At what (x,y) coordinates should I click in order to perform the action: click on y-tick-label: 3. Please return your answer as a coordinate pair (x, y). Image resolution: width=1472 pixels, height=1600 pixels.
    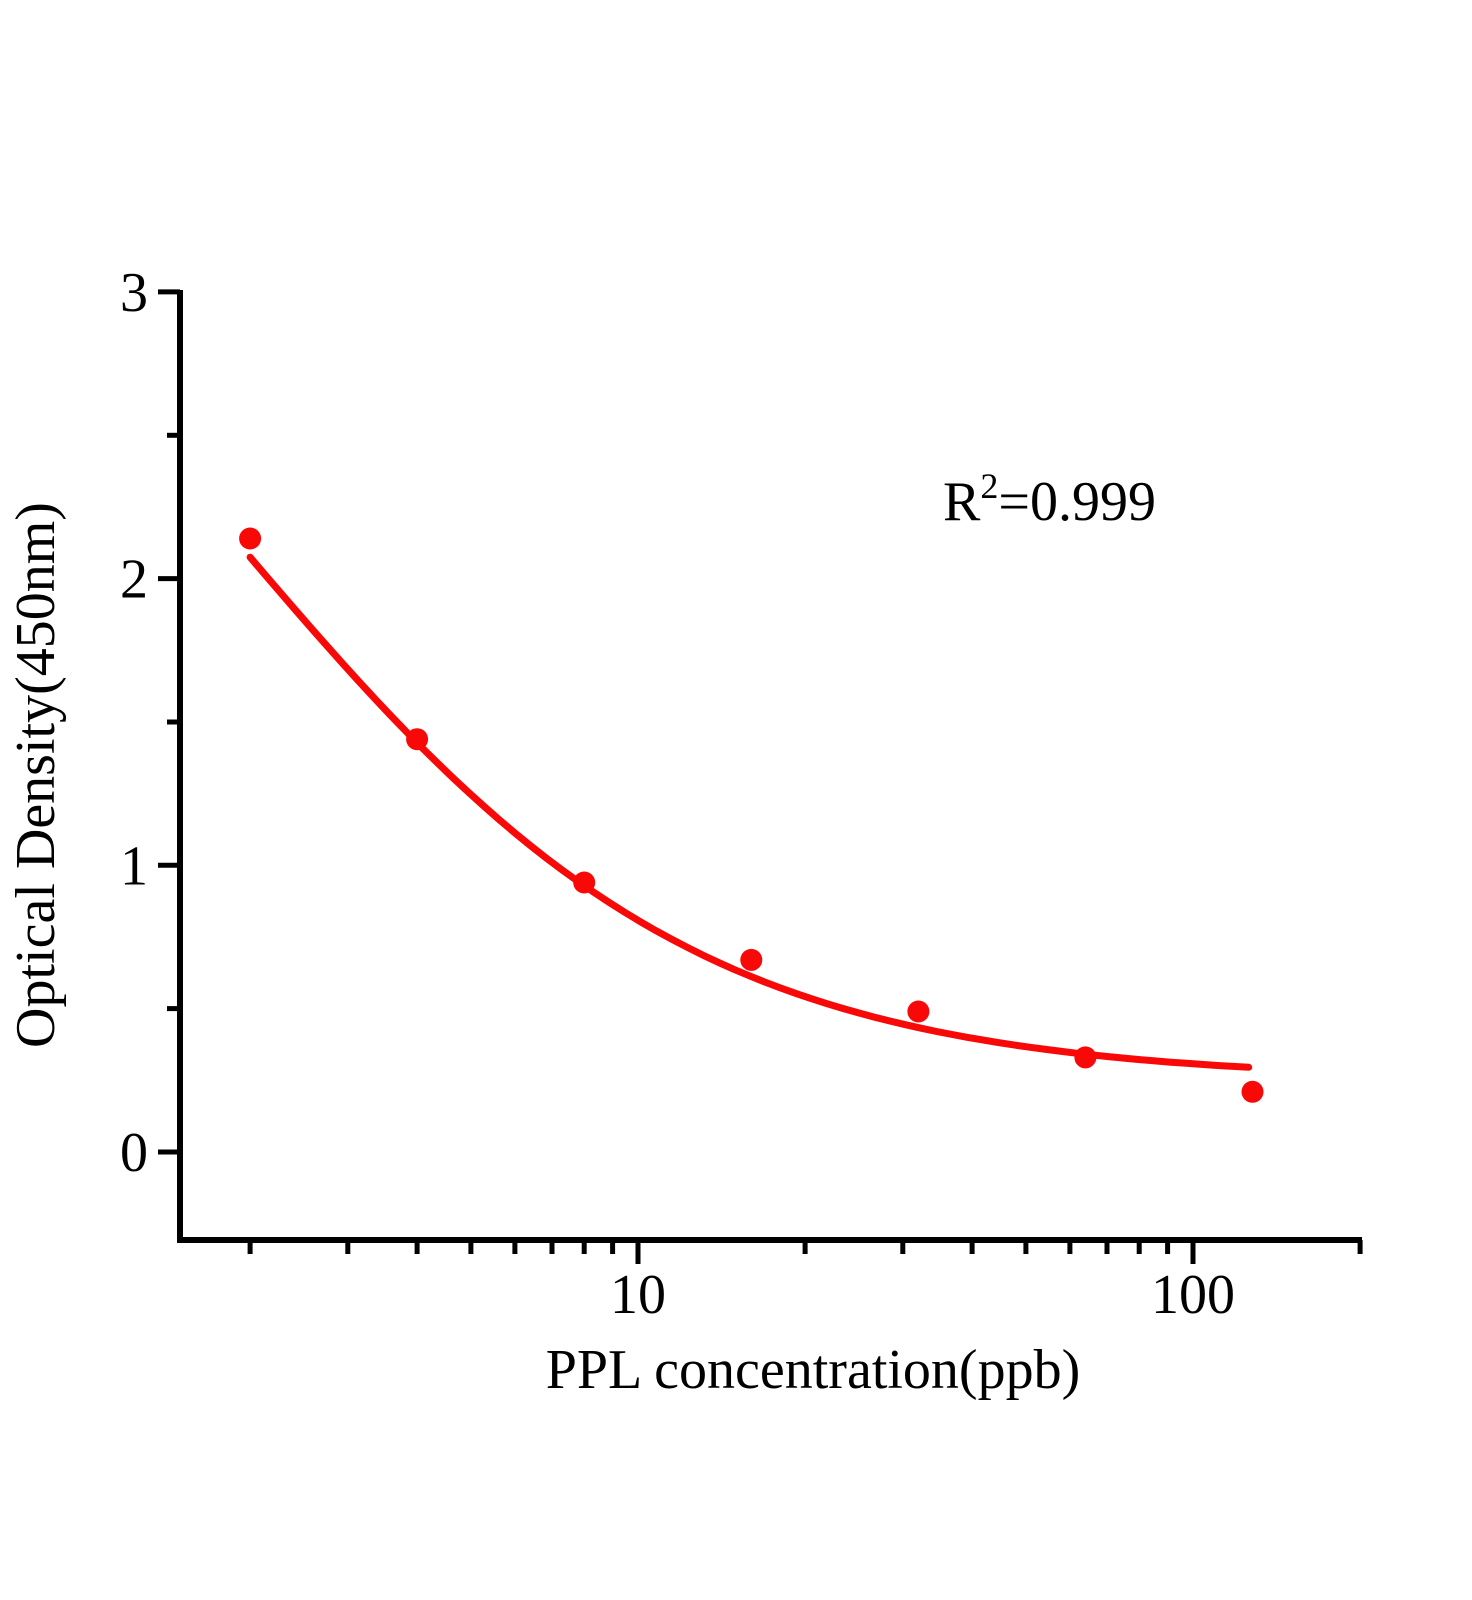
    Looking at the image, I should click on (134, 293).